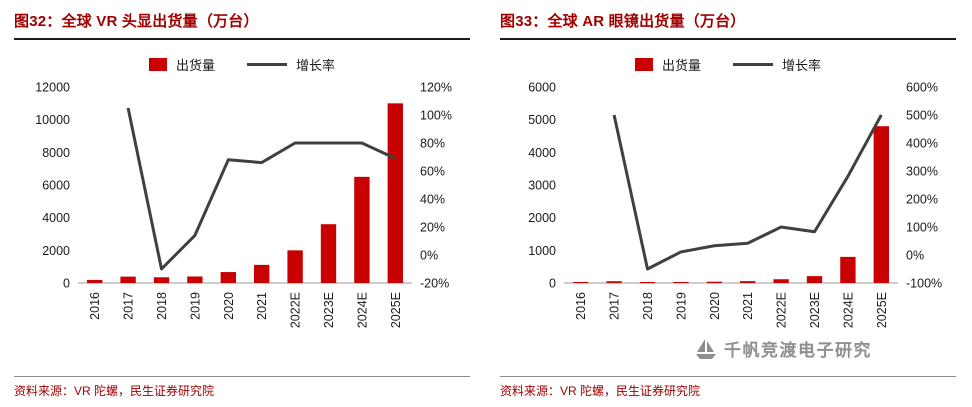 This screenshot has width=972, height=407. What do you see at coordinates (242, 25) in the screenshot?
I see `chart-title-vr: 图32：全球 VR 头显出货量（万台）` at bounding box center [242, 25].